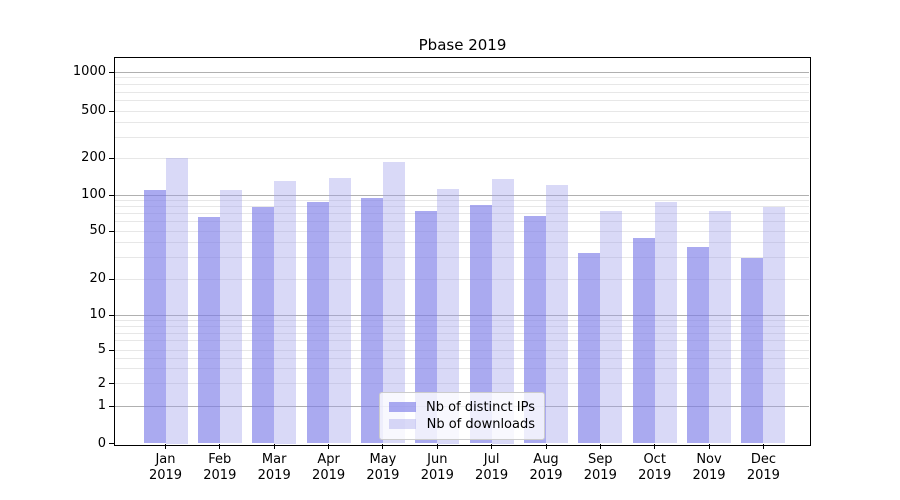 The image size is (900, 500). I want to click on bar-nb-of-downloads-aug, so click(557, 314).